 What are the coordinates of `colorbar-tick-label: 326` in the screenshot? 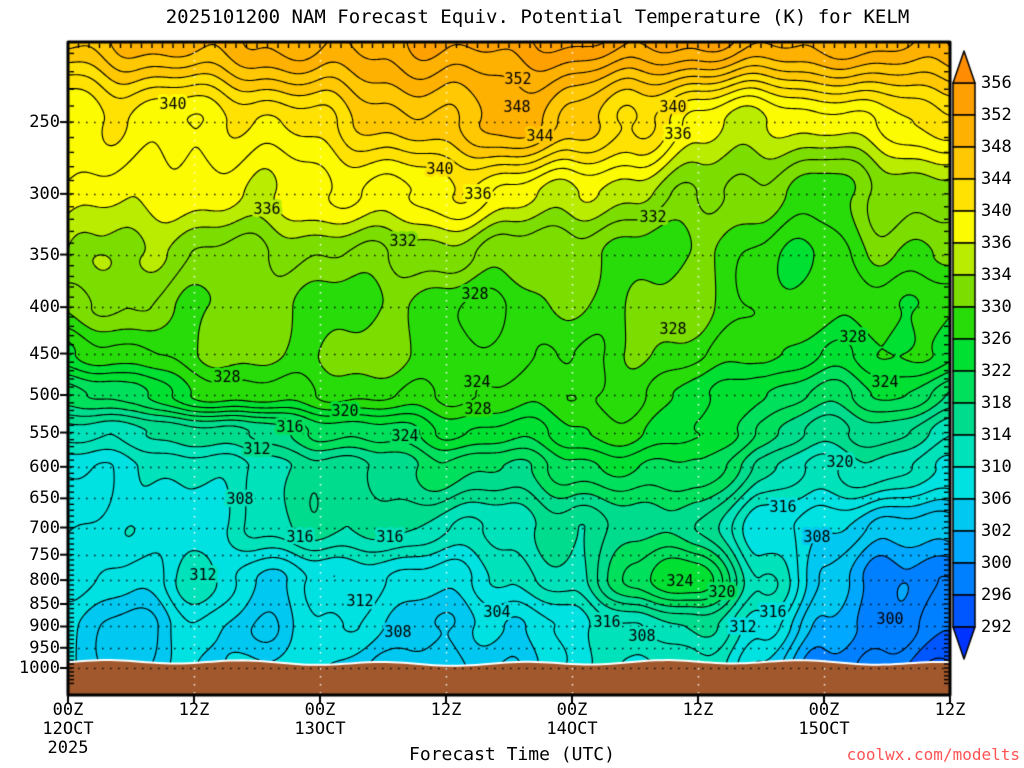 It's located at (996, 339).